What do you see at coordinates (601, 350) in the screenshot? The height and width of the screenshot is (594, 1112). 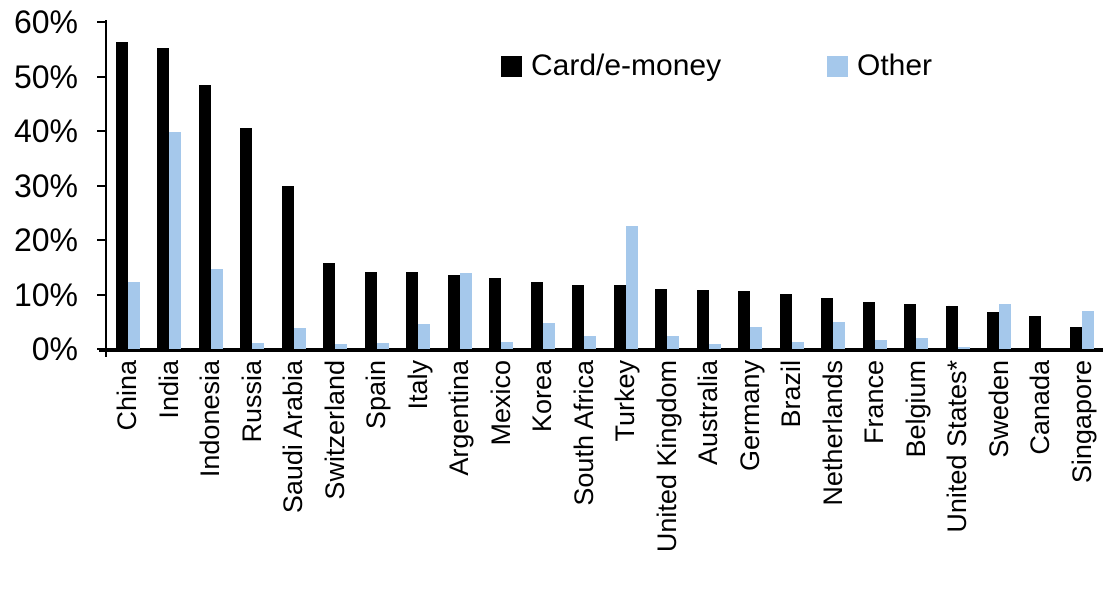 I see `x-axis-line` at bounding box center [601, 350].